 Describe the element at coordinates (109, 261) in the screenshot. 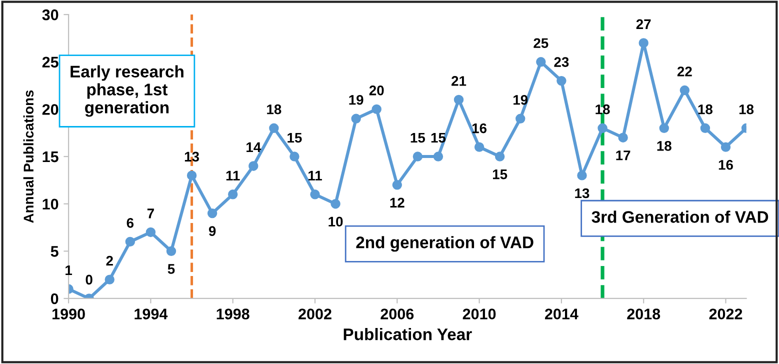

I see `data-label: 2` at that location.